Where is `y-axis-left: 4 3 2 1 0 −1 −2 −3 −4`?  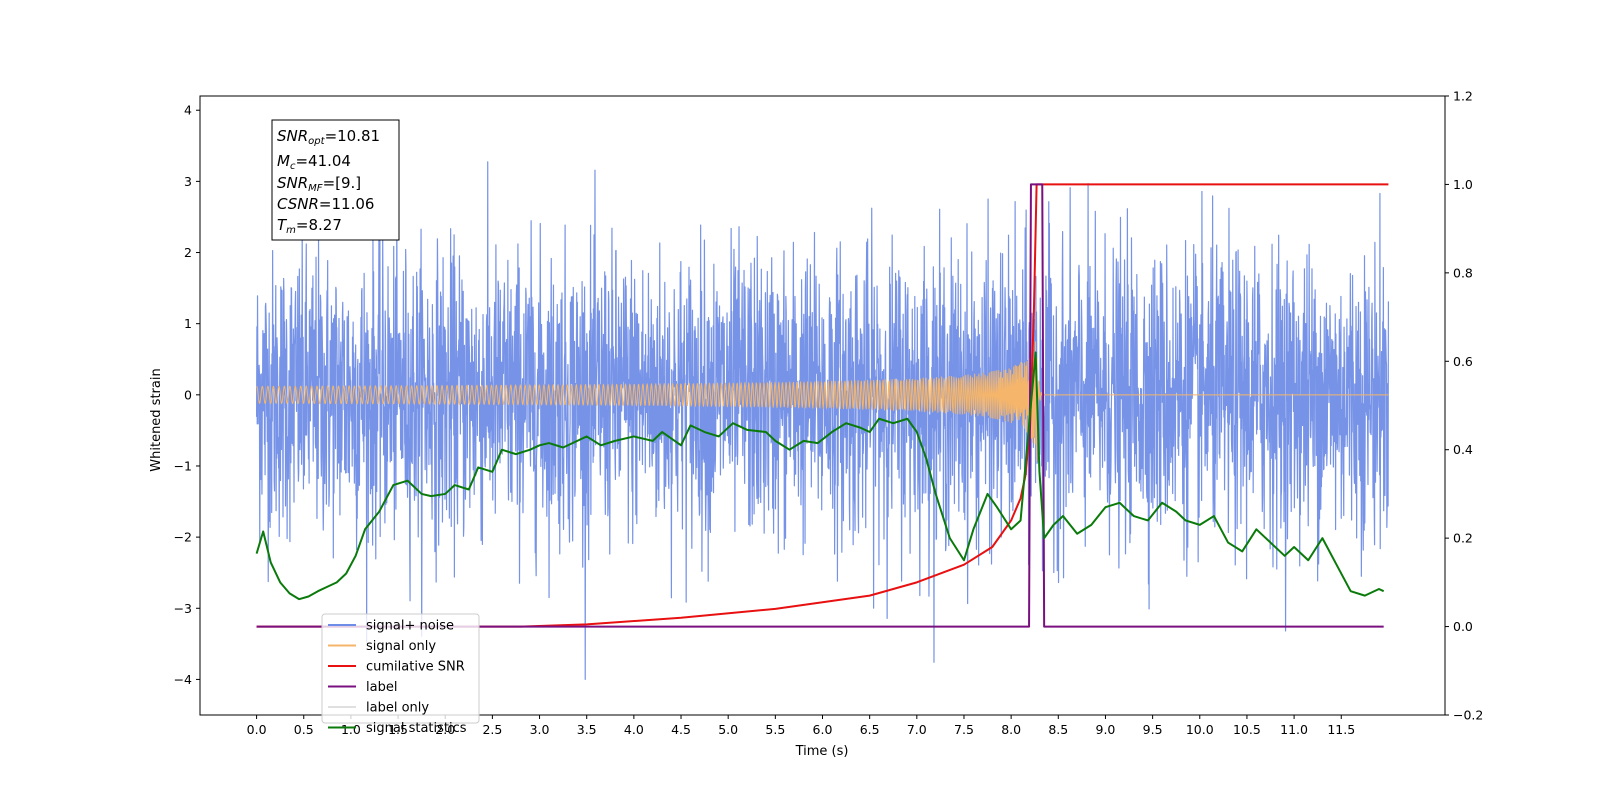 y-axis-left: 4 3 2 1 0 −1 −2 −3 −4 is located at coordinates (187, 395).